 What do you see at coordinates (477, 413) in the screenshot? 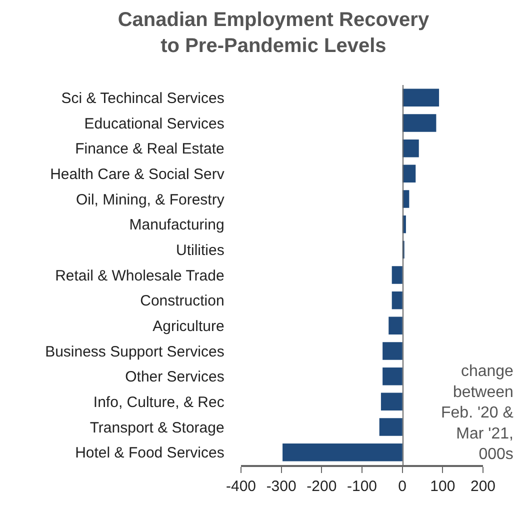
I see `annotation: change between Feb. '20 & Mar '21, 000s` at bounding box center [477, 413].